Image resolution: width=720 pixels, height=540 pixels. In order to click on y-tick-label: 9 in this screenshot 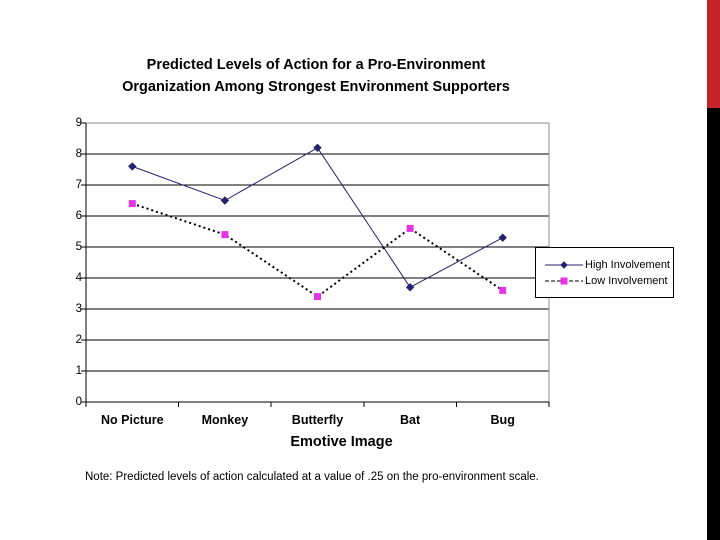, I will do `click(78, 123)`.